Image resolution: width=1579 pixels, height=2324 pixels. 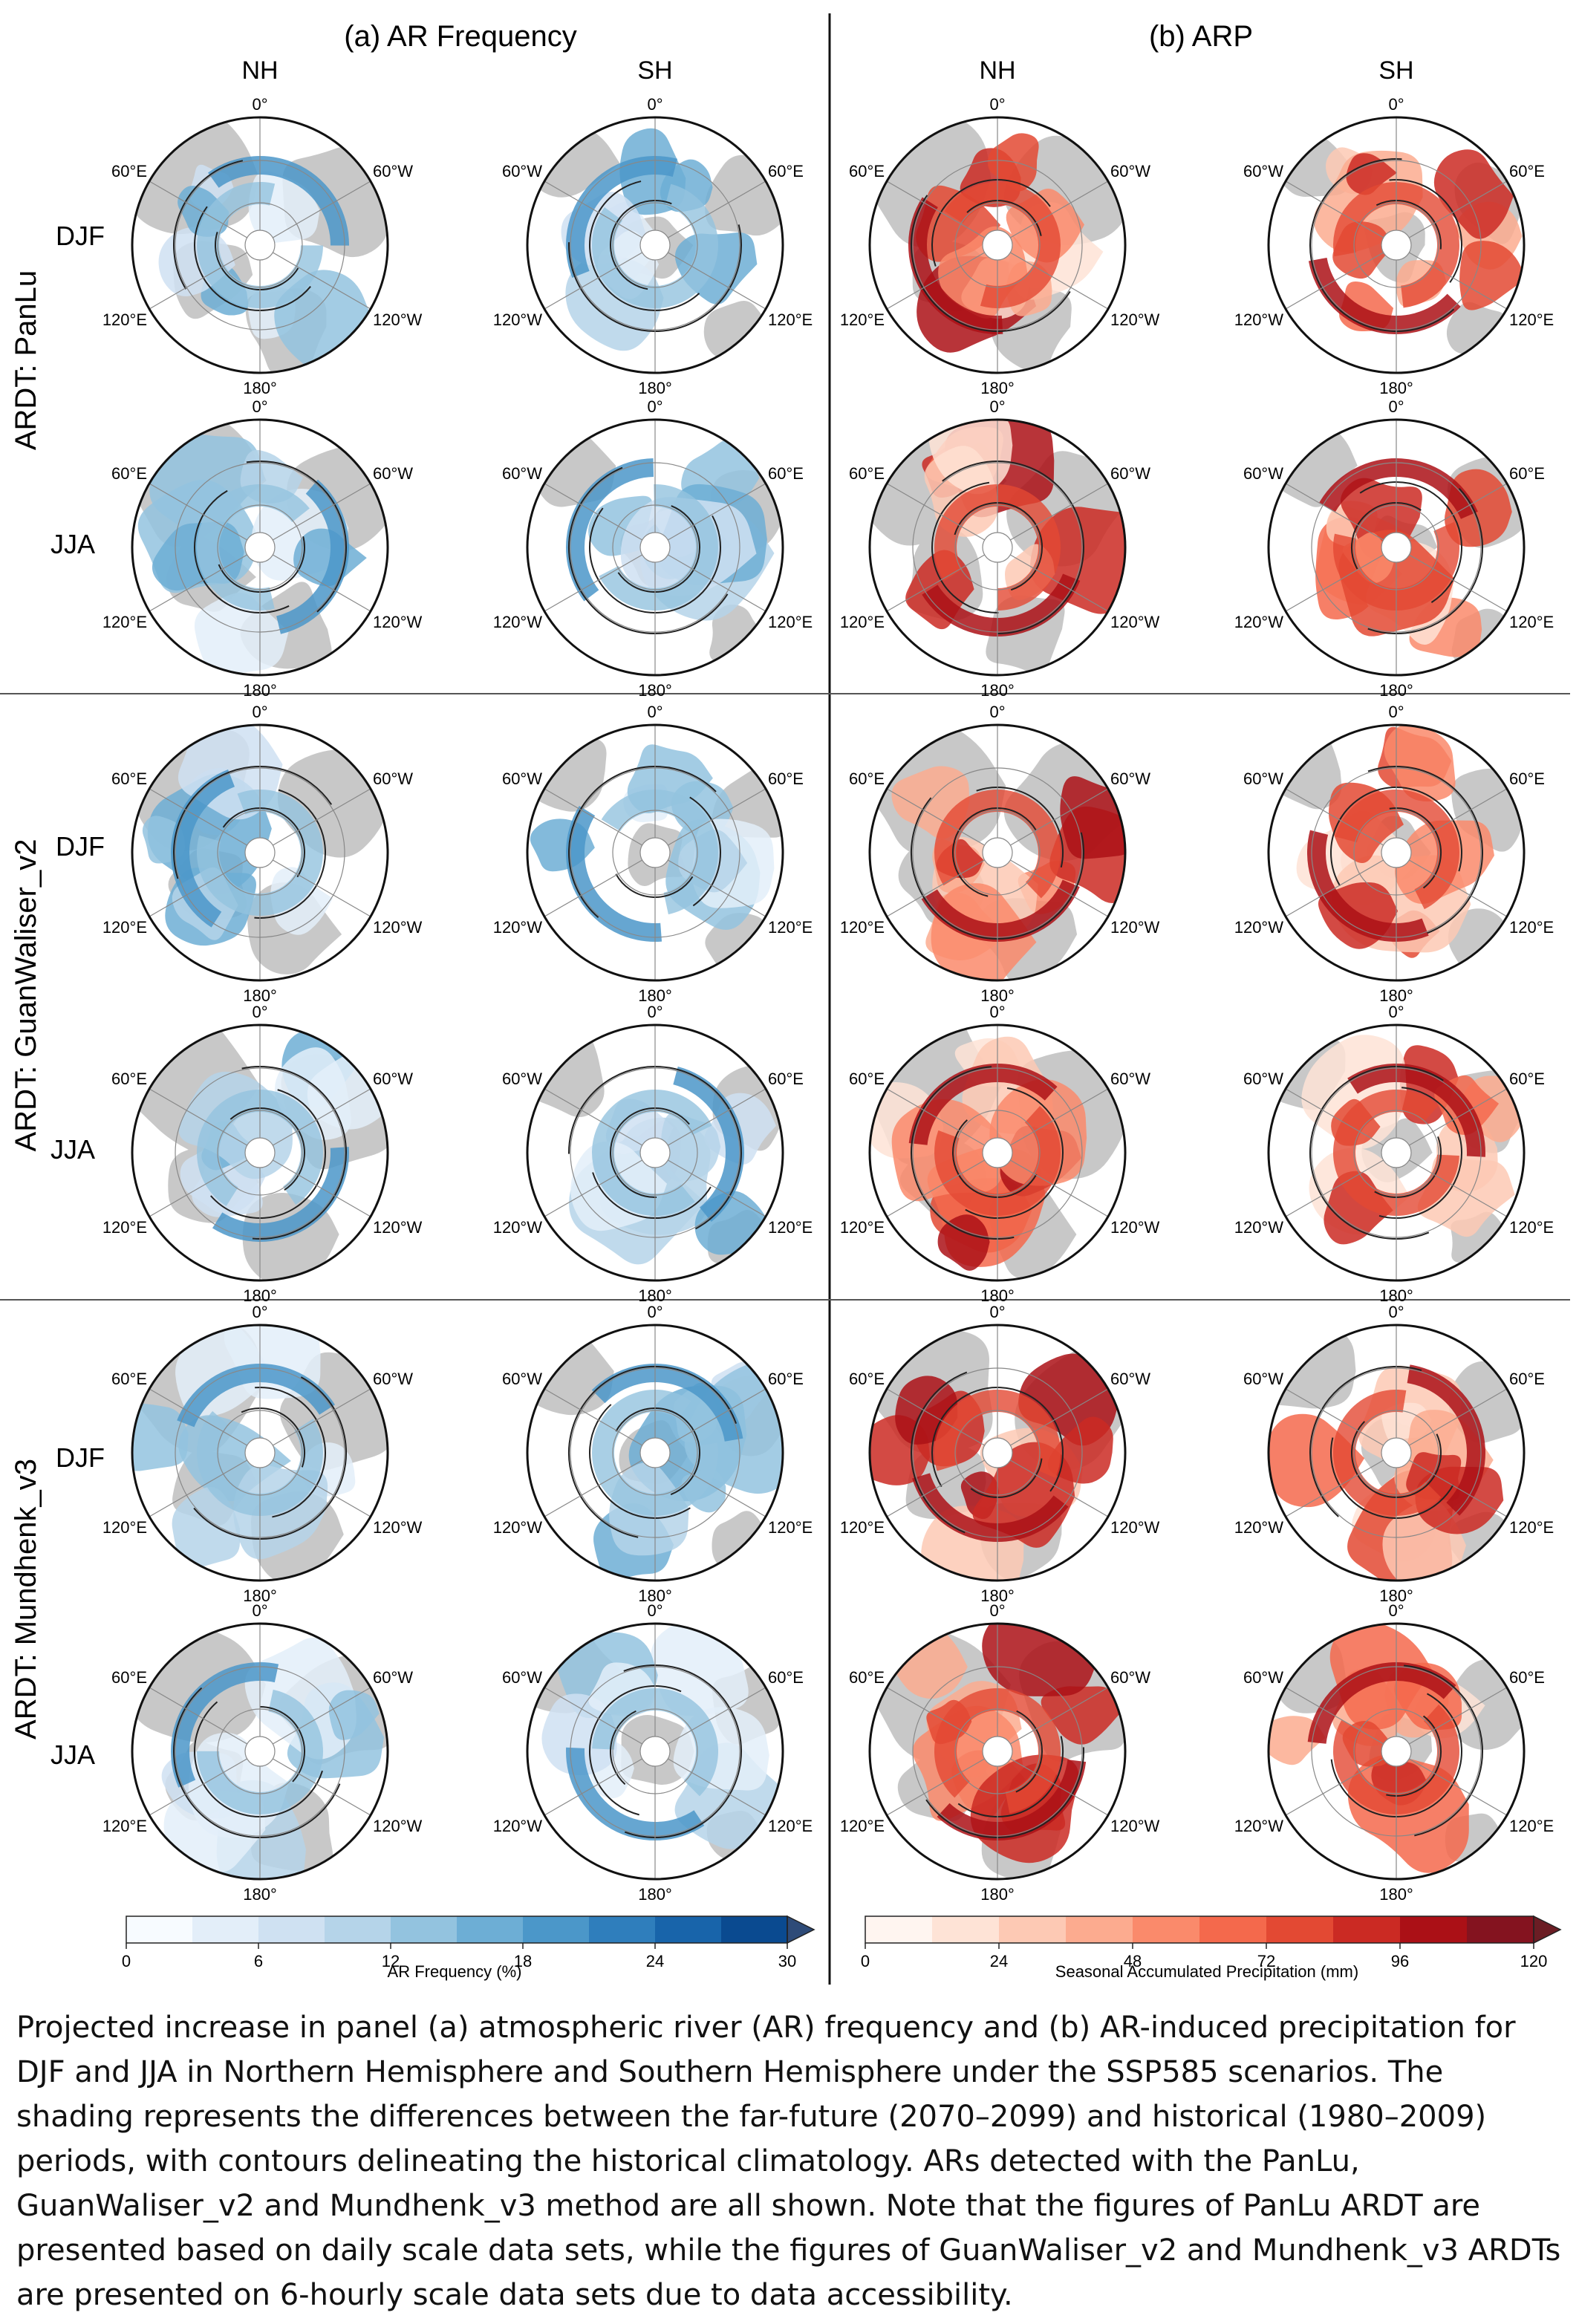 What do you see at coordinates (26, 1599) in the screenshot?
I see `ardt-label-mundhenk: ARDT: Mundhenk_v3` at bounding box center [26, 1599].